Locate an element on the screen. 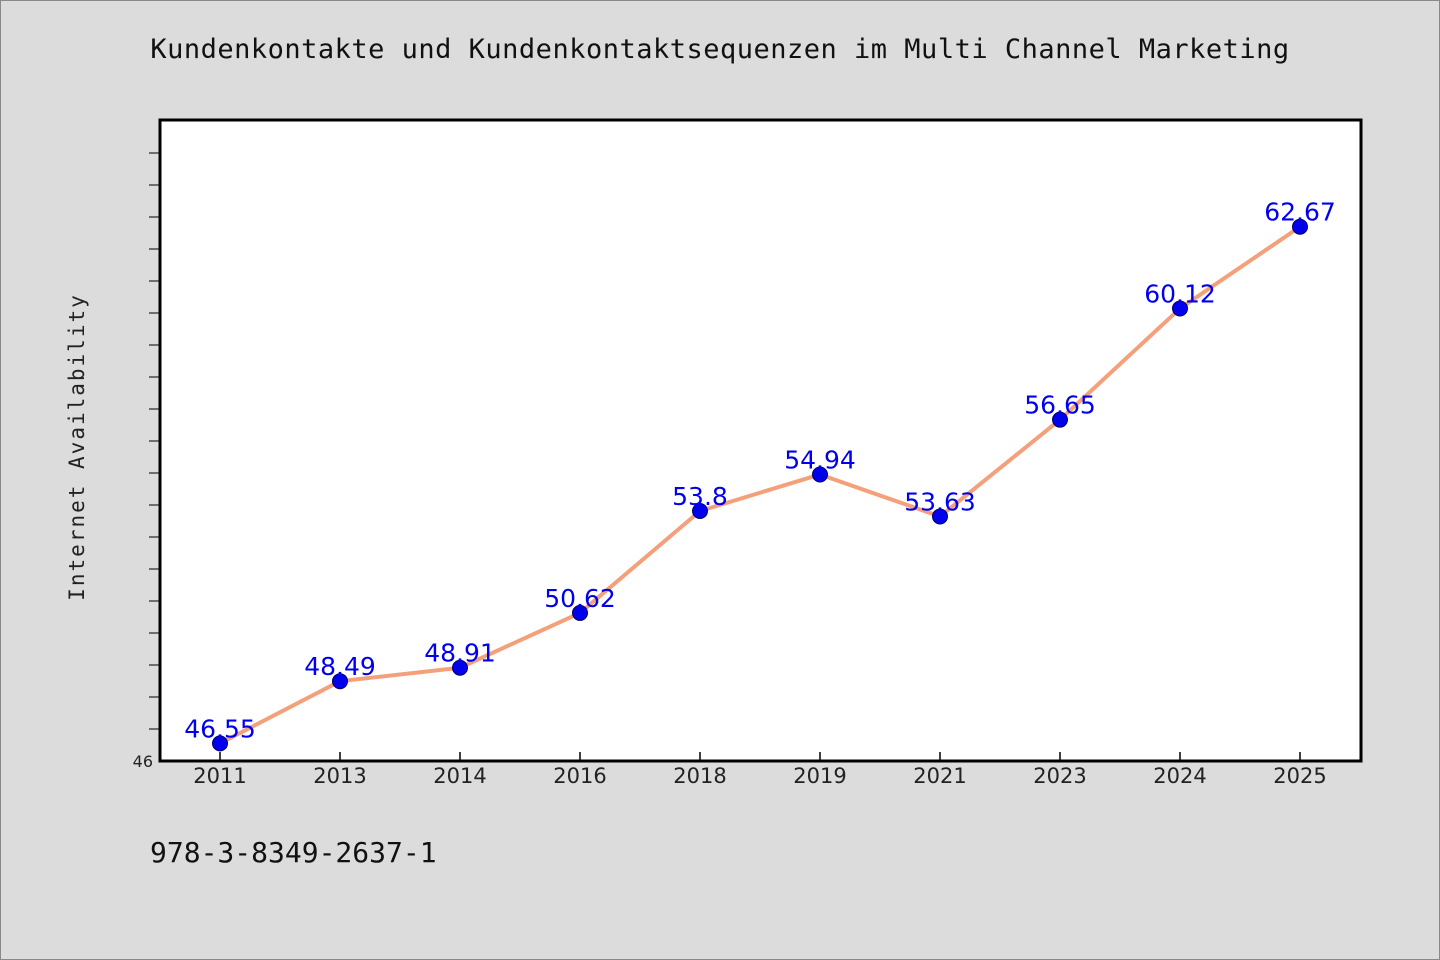  x-tick-label: 2025 is located at coordinates (1299, 776).